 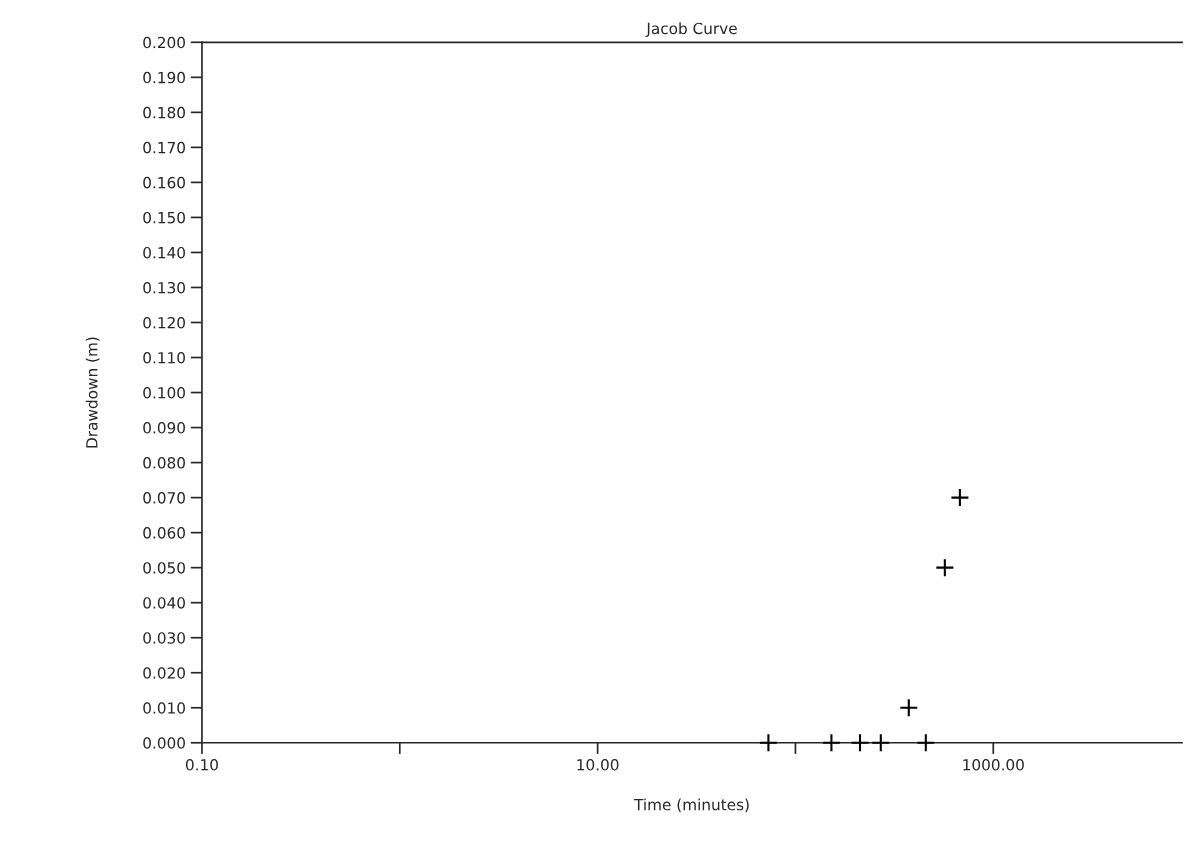 I want to click on y-tick-label: 0.120, so click(x=164, y=322).